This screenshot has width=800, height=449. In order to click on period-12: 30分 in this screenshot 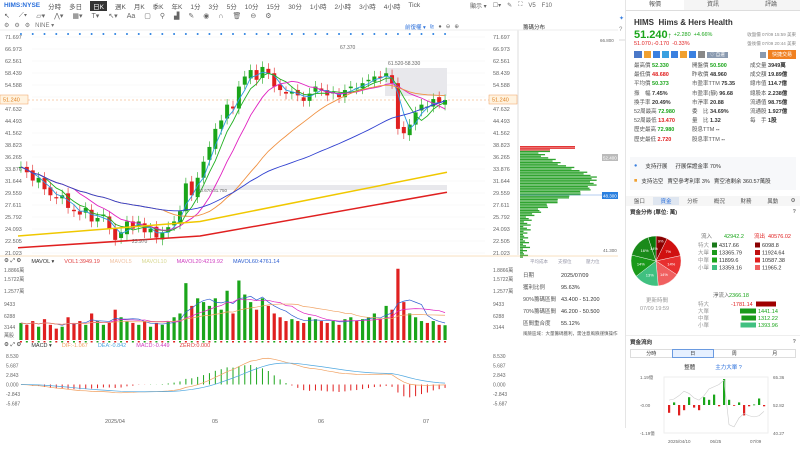, I will do `click(295, 7)`.